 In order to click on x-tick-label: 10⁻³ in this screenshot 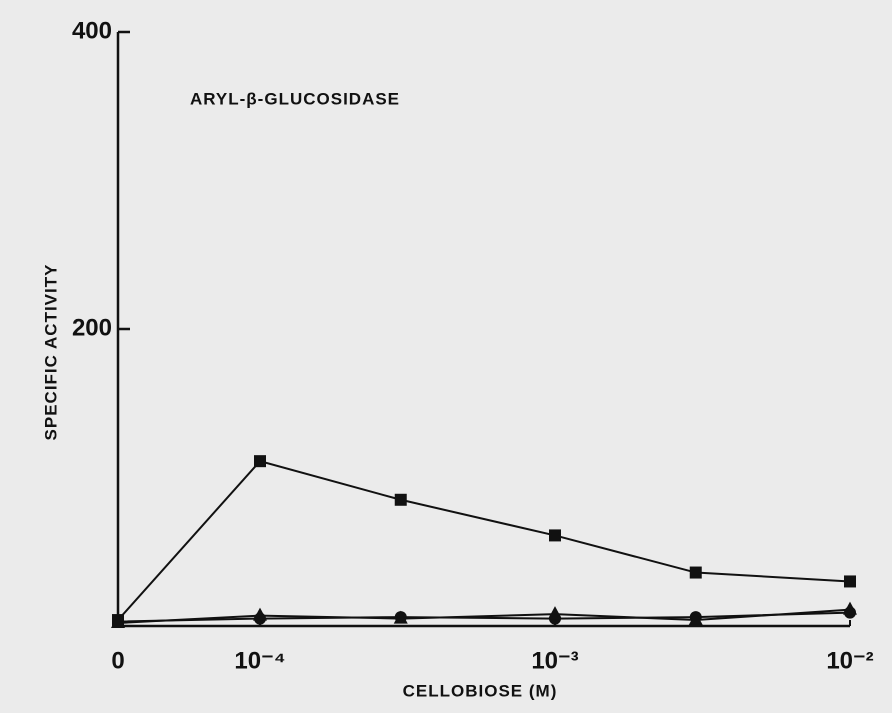, I will do `click(554, 660)`.